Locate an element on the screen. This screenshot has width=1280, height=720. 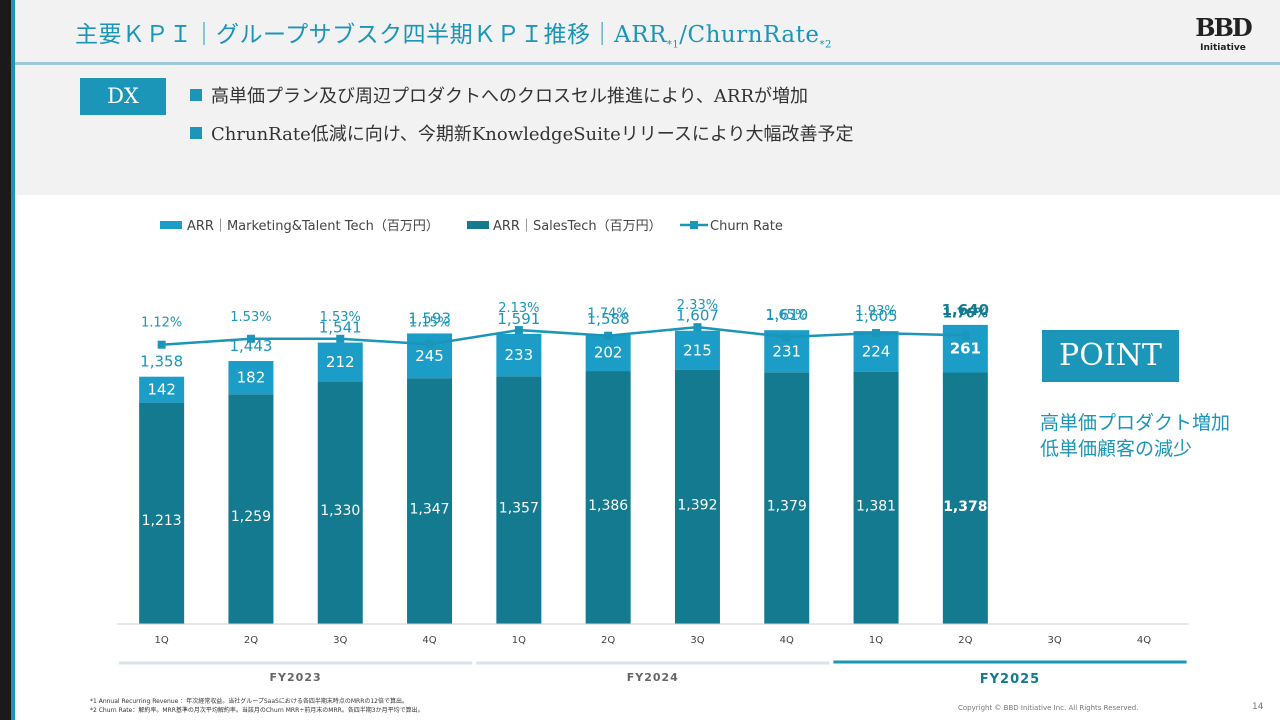
x-tick-label: 1Q is located at coordinates (876, 640).